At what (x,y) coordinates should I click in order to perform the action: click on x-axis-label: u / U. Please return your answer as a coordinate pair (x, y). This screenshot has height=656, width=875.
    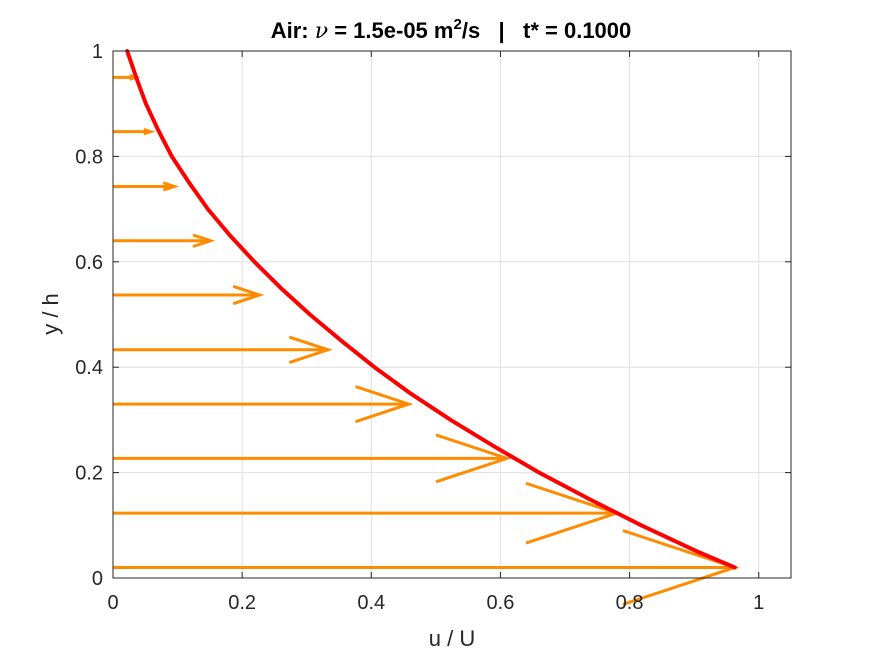
    Looking at the image, I should click on (452, 638).